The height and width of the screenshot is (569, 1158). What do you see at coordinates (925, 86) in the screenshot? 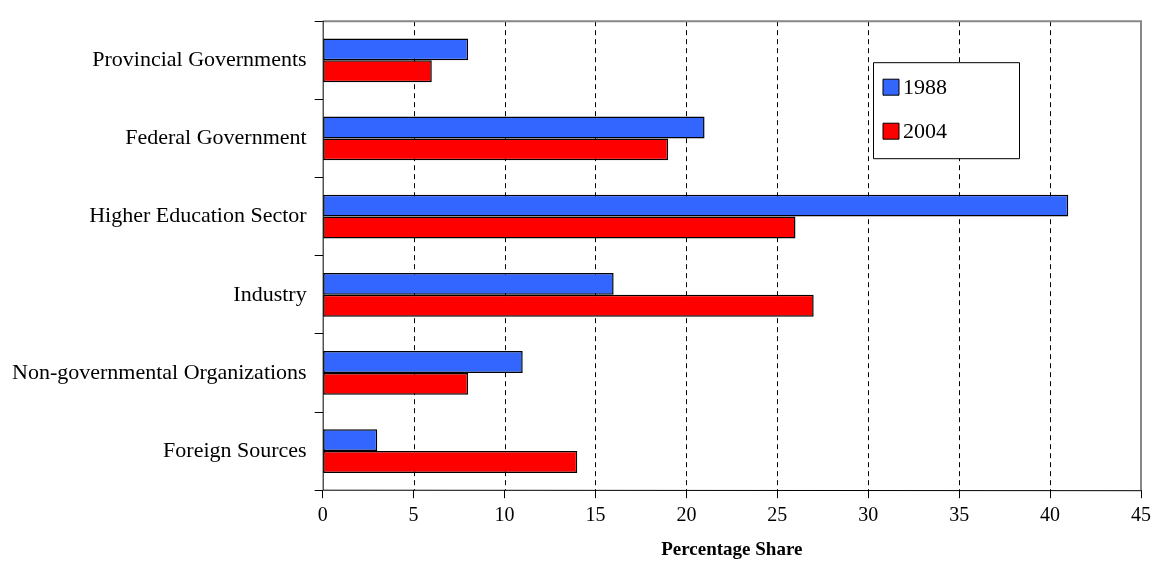
I see `legend-label: 1988` at bounding box center [925, 86].